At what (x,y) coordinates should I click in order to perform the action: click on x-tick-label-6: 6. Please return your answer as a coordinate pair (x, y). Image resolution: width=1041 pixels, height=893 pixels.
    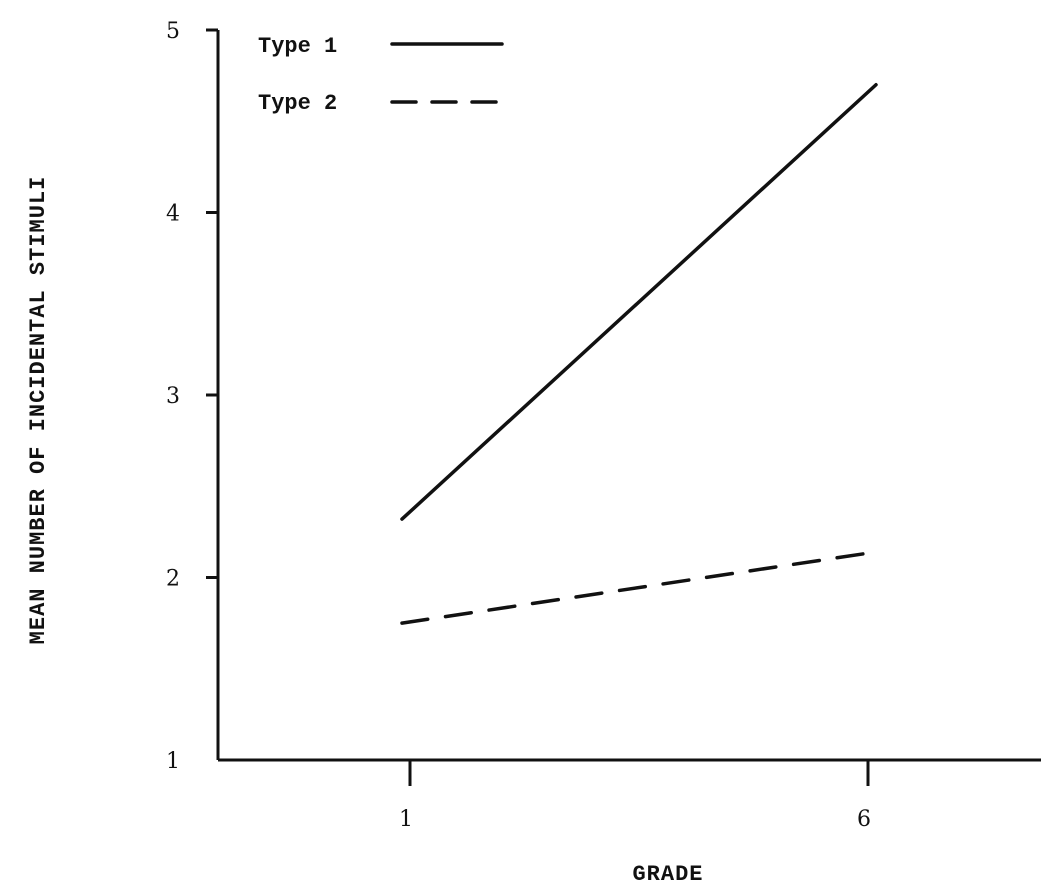
    Looking at the image, I should click on (864, 819).